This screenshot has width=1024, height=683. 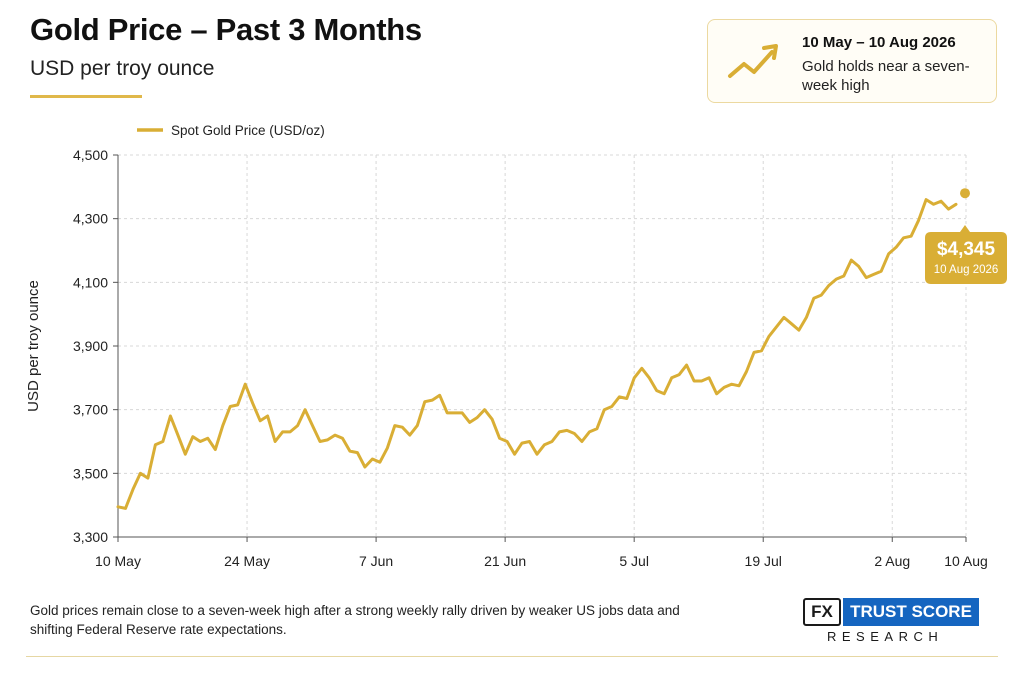 I want to click on x-tick-label: 21 Jun, so click(x=505, y=561).